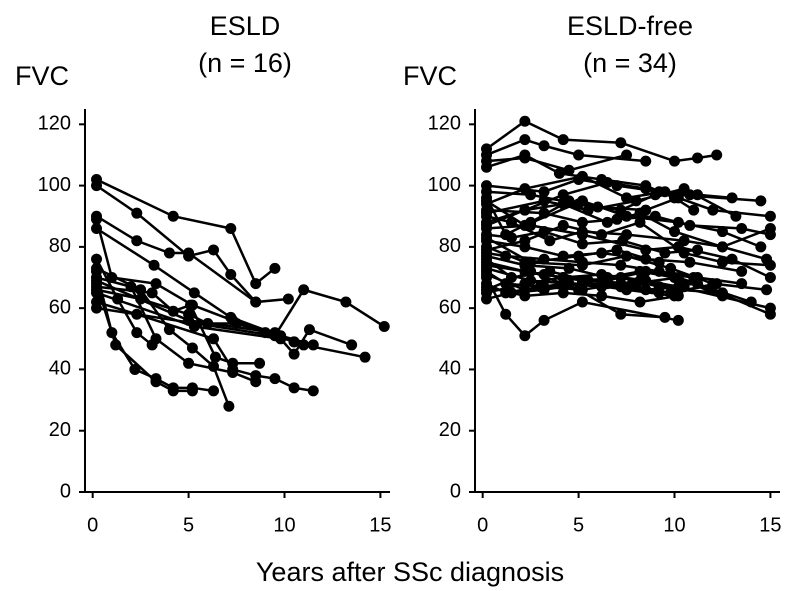 The height and width of the screenshot is (591, 786). What do you see at coordinates (674, 525) in the screenshot?
I see `x-tick-label: 10` at bounding box center [674, 525].